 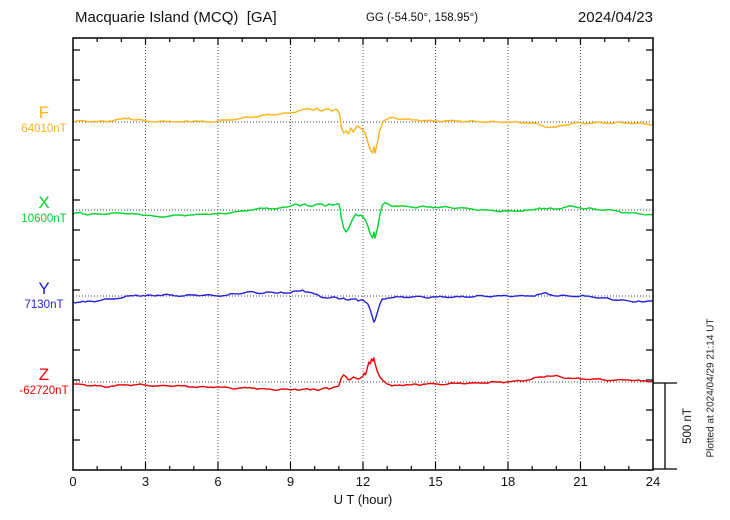 I want to click on x-tick-label-24: 24, so click(x=653, y=481).